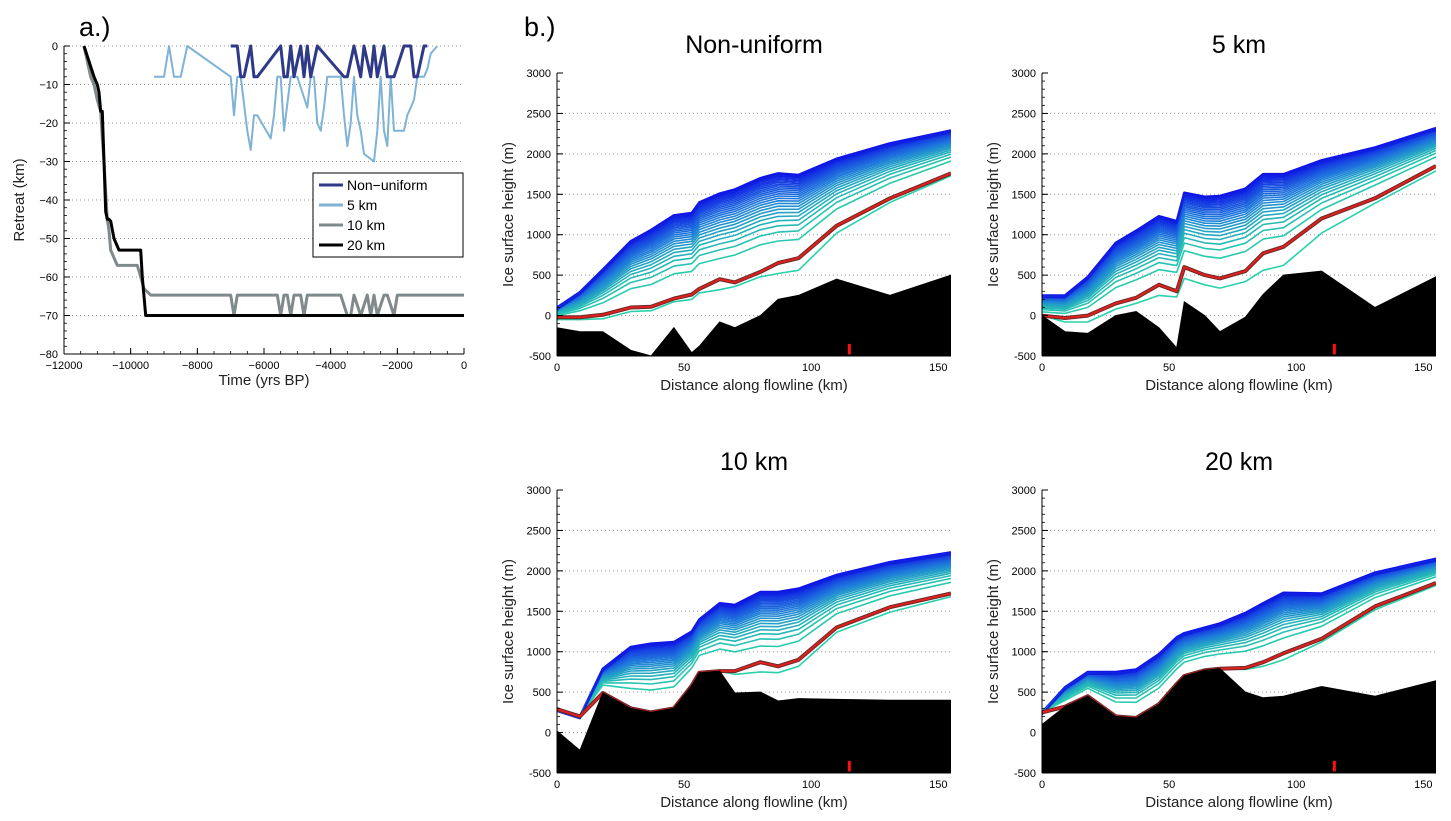 Image resolution: width=1451 pixels, height=821 pixels. What do you see at coordinates (362, 205) in the screenshot?
I see `legend-label: 5 km` at bounding box center [362, 205].